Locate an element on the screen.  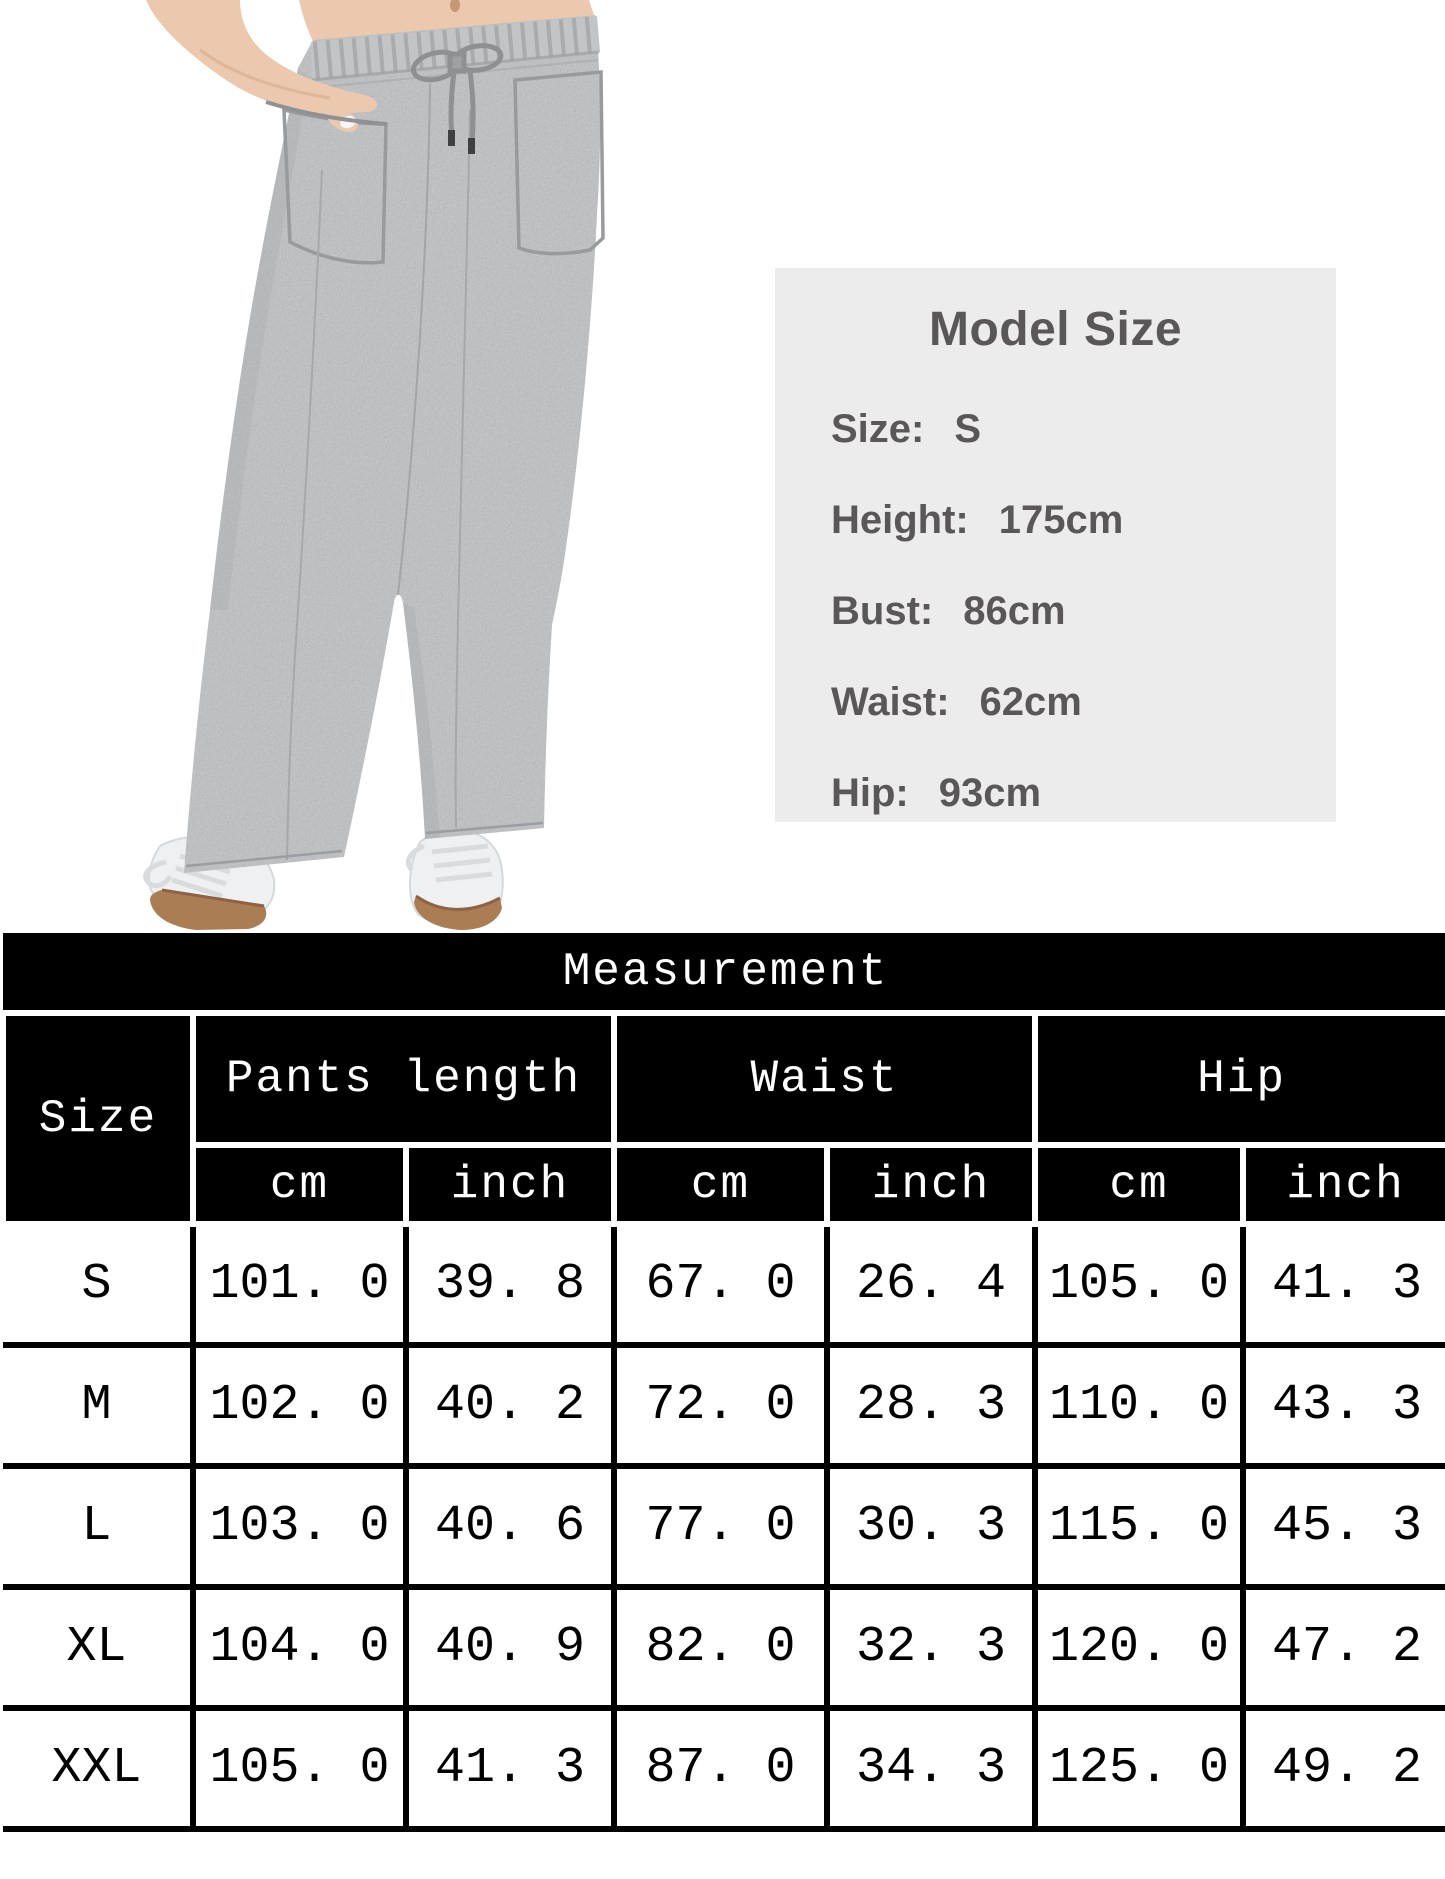
value-cell: 34. 3 is located at coordinates (931, 1768).